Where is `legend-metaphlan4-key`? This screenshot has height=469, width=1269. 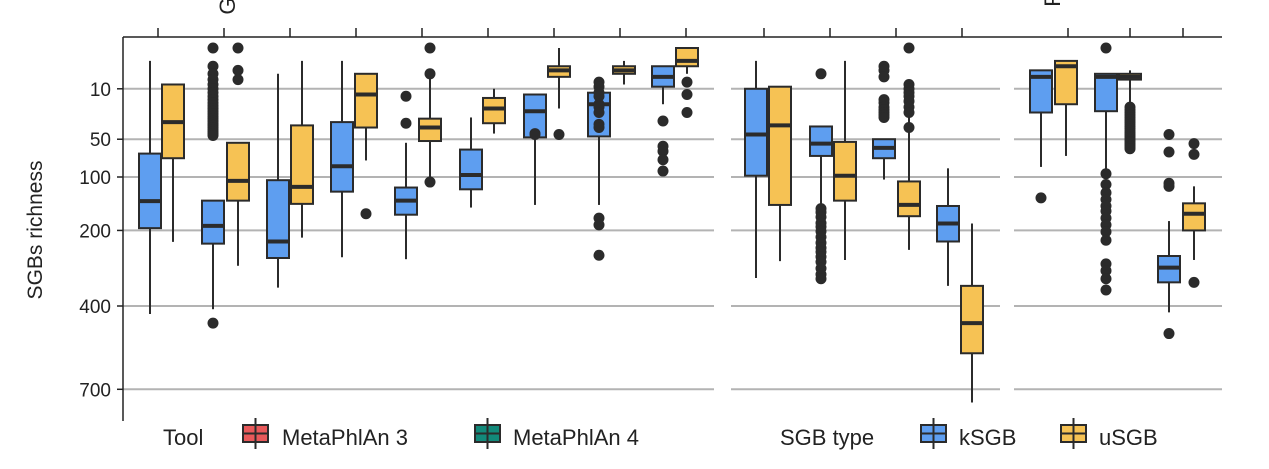 legend-metaphlan4-key is located at coordinates (487, 433).